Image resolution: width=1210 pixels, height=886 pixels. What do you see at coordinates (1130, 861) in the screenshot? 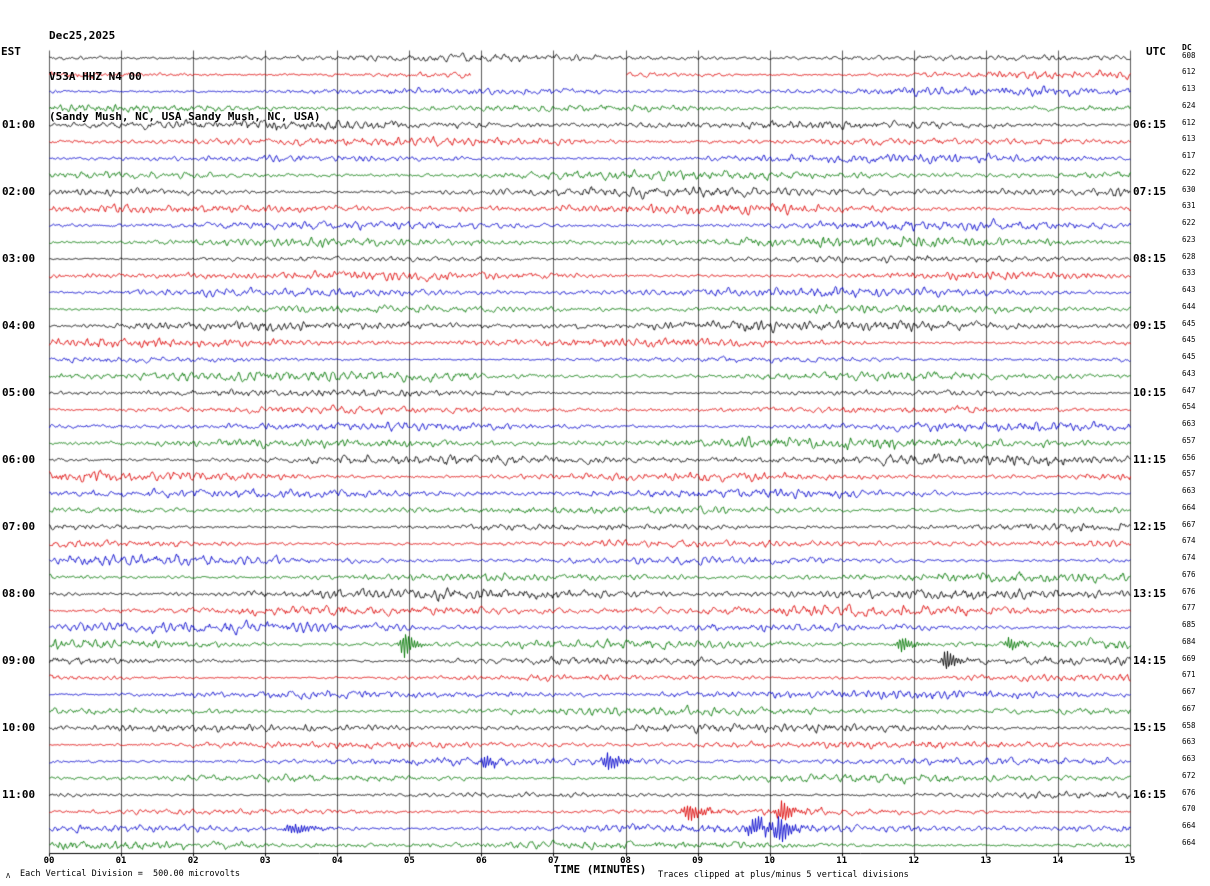
I see `x-tick-label: 15` at bounding box center [1130, 861].